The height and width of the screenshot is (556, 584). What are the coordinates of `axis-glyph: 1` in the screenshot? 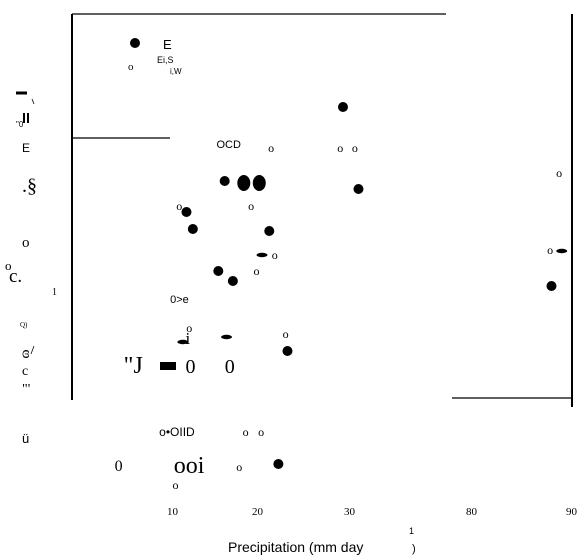 It's located at (54, 292).